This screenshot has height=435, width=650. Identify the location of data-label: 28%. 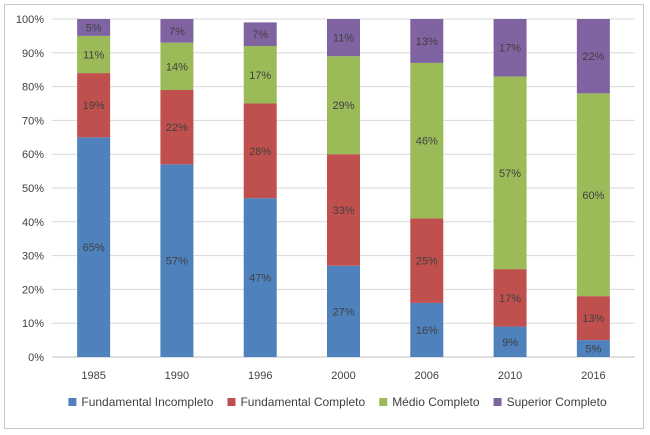
(260, 152).